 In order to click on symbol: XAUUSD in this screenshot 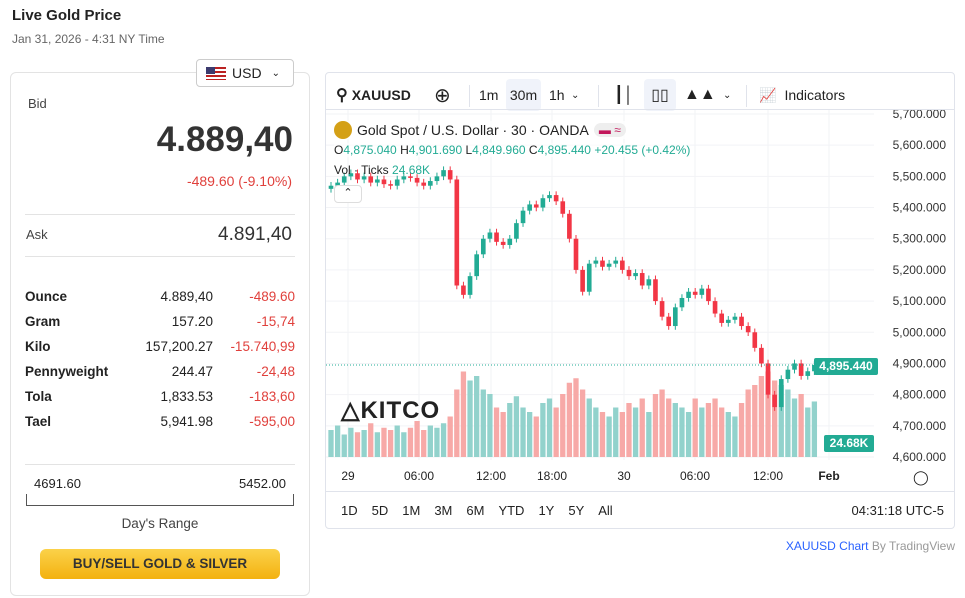, I will do `click(381, 95)`.